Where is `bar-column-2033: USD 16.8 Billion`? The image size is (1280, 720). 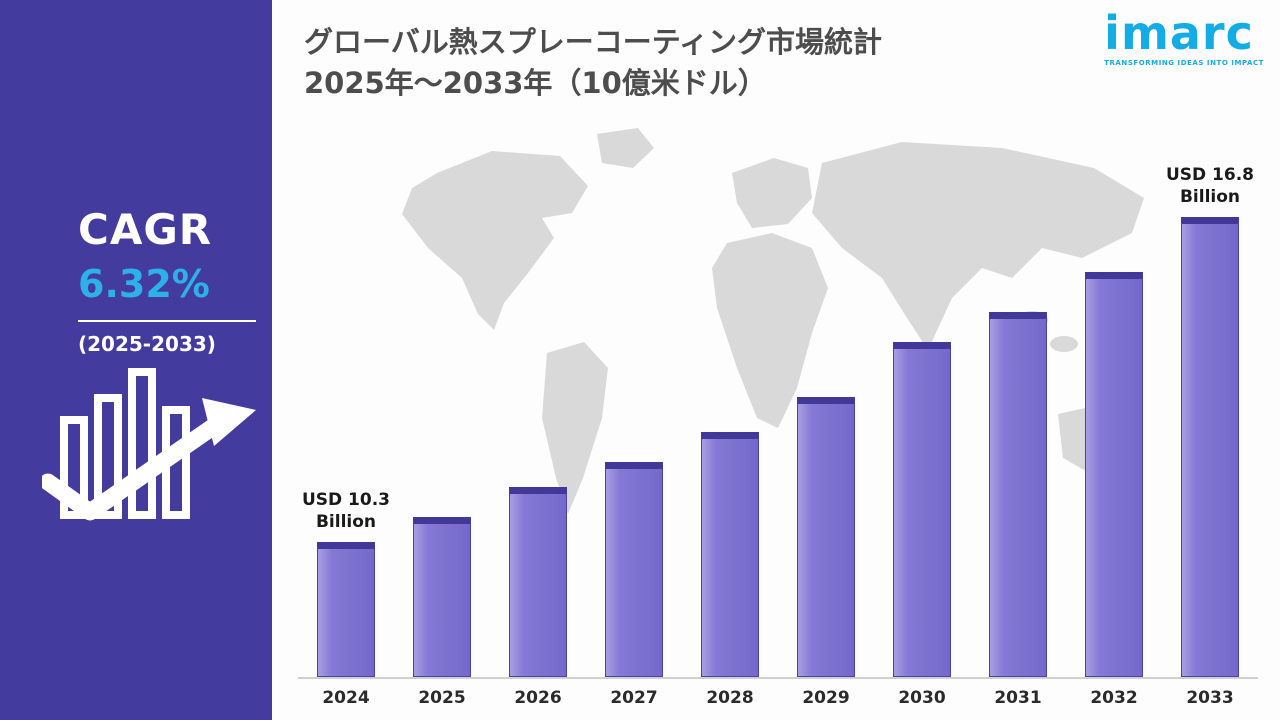 bar-column-2033: USD 16.8 Billion is located at coordinates (1210, 420).